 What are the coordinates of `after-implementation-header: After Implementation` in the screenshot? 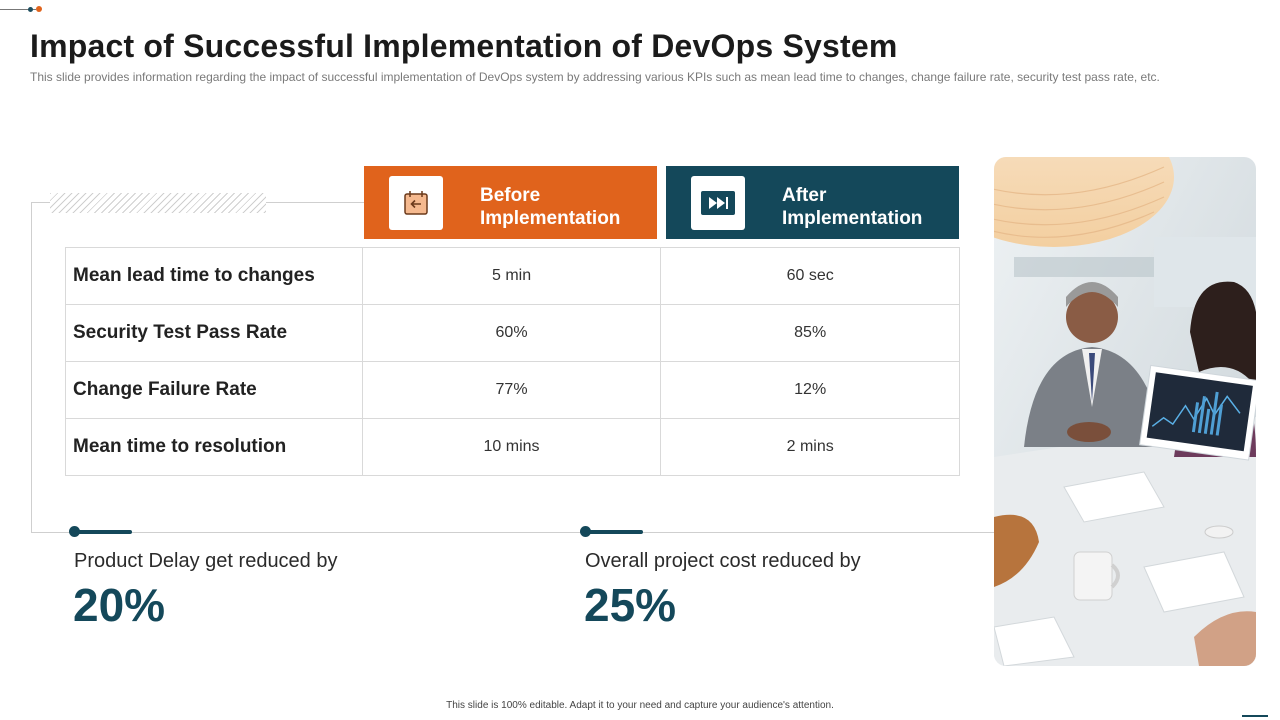 It's located at (812, 202).